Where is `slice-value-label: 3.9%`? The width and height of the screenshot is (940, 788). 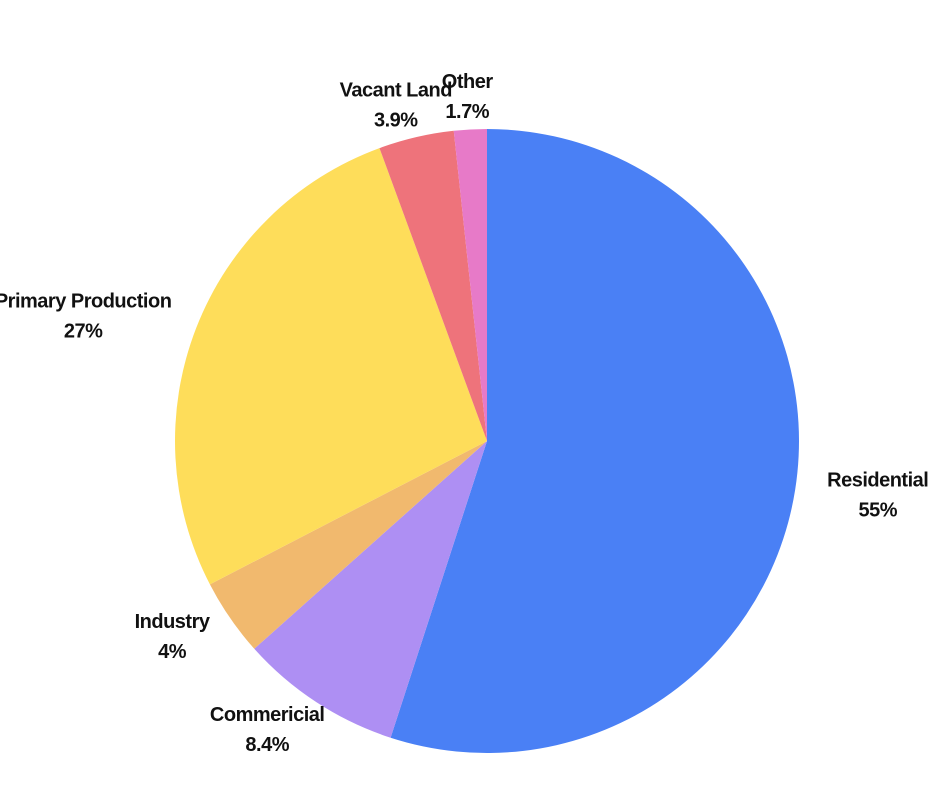 slice-value-label: 3.9% is located at coordinates (396, 120).